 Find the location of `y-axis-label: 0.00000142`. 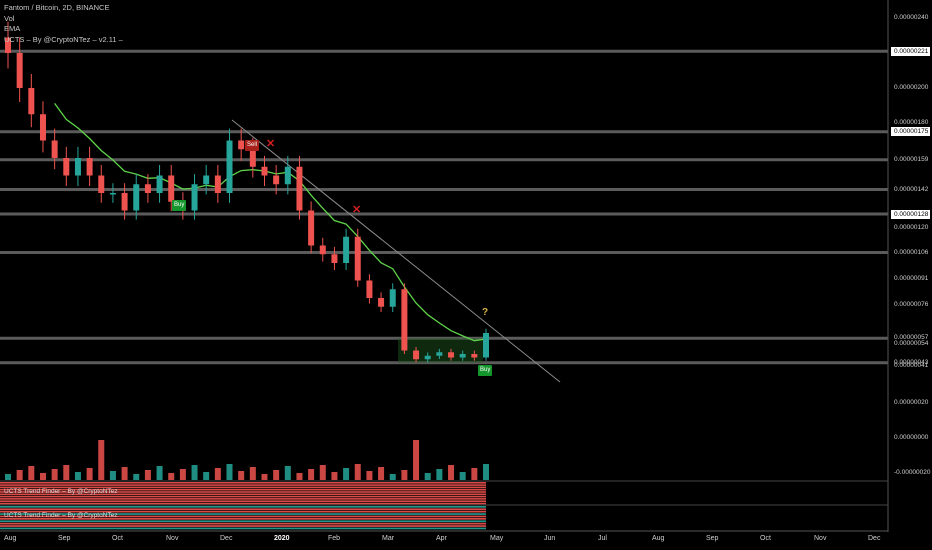

y-axis-label: 0.00000142 is located at coordinates (911, 189).